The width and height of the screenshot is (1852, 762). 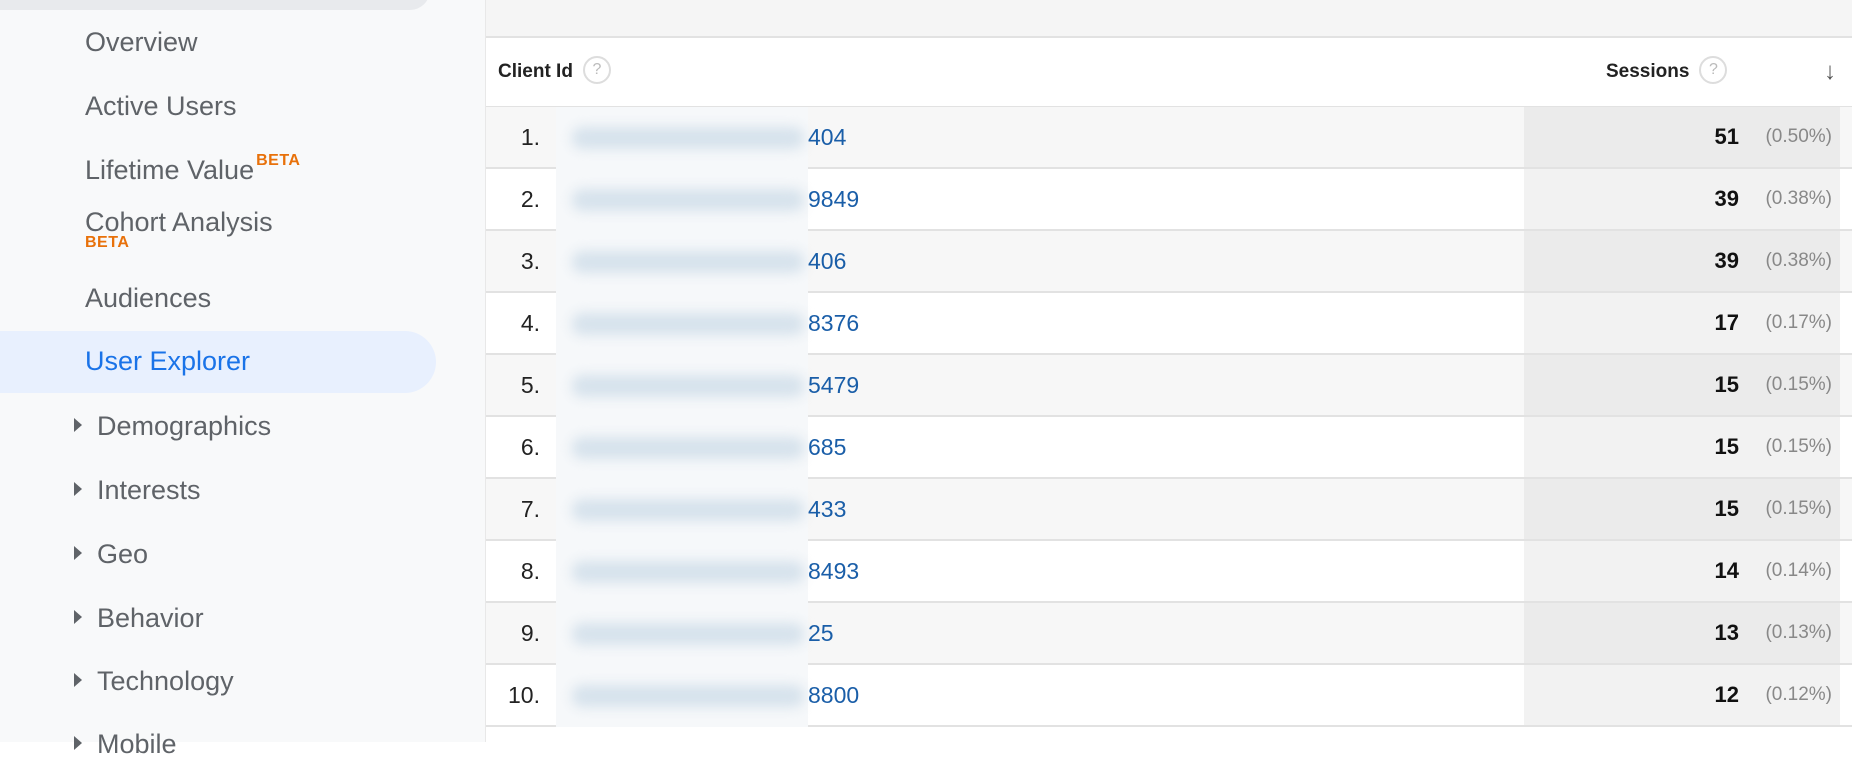 I want to click on table-row: 9. 25 13 (0.13%), so click(x=1169, y=634).